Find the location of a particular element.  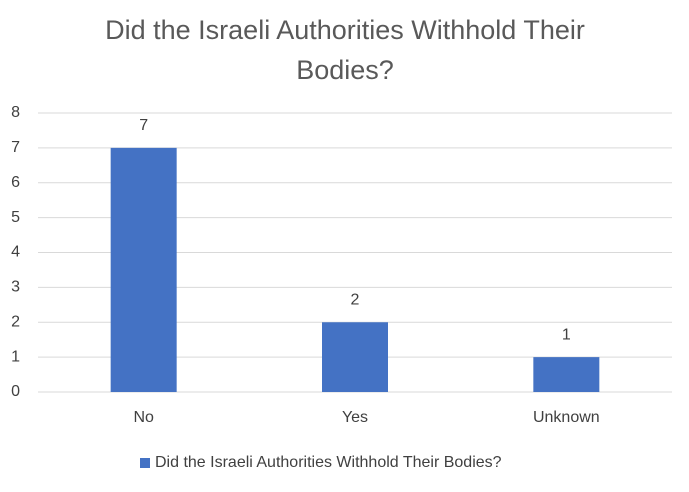

y-tick-label: 1 is located at coordinates (15, 356).